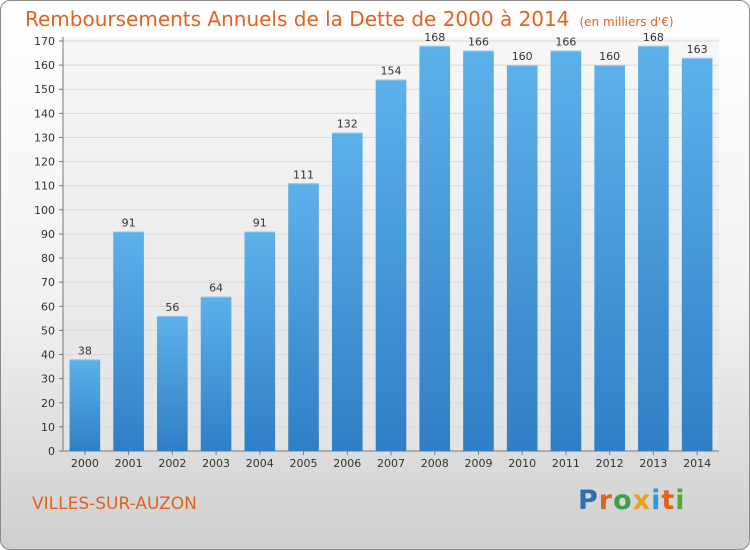 This screenshot has width=750, height=550. Describe the element at coordinates (44, 65) in the screenshot. I see `y-tick-label: 160` at that location.